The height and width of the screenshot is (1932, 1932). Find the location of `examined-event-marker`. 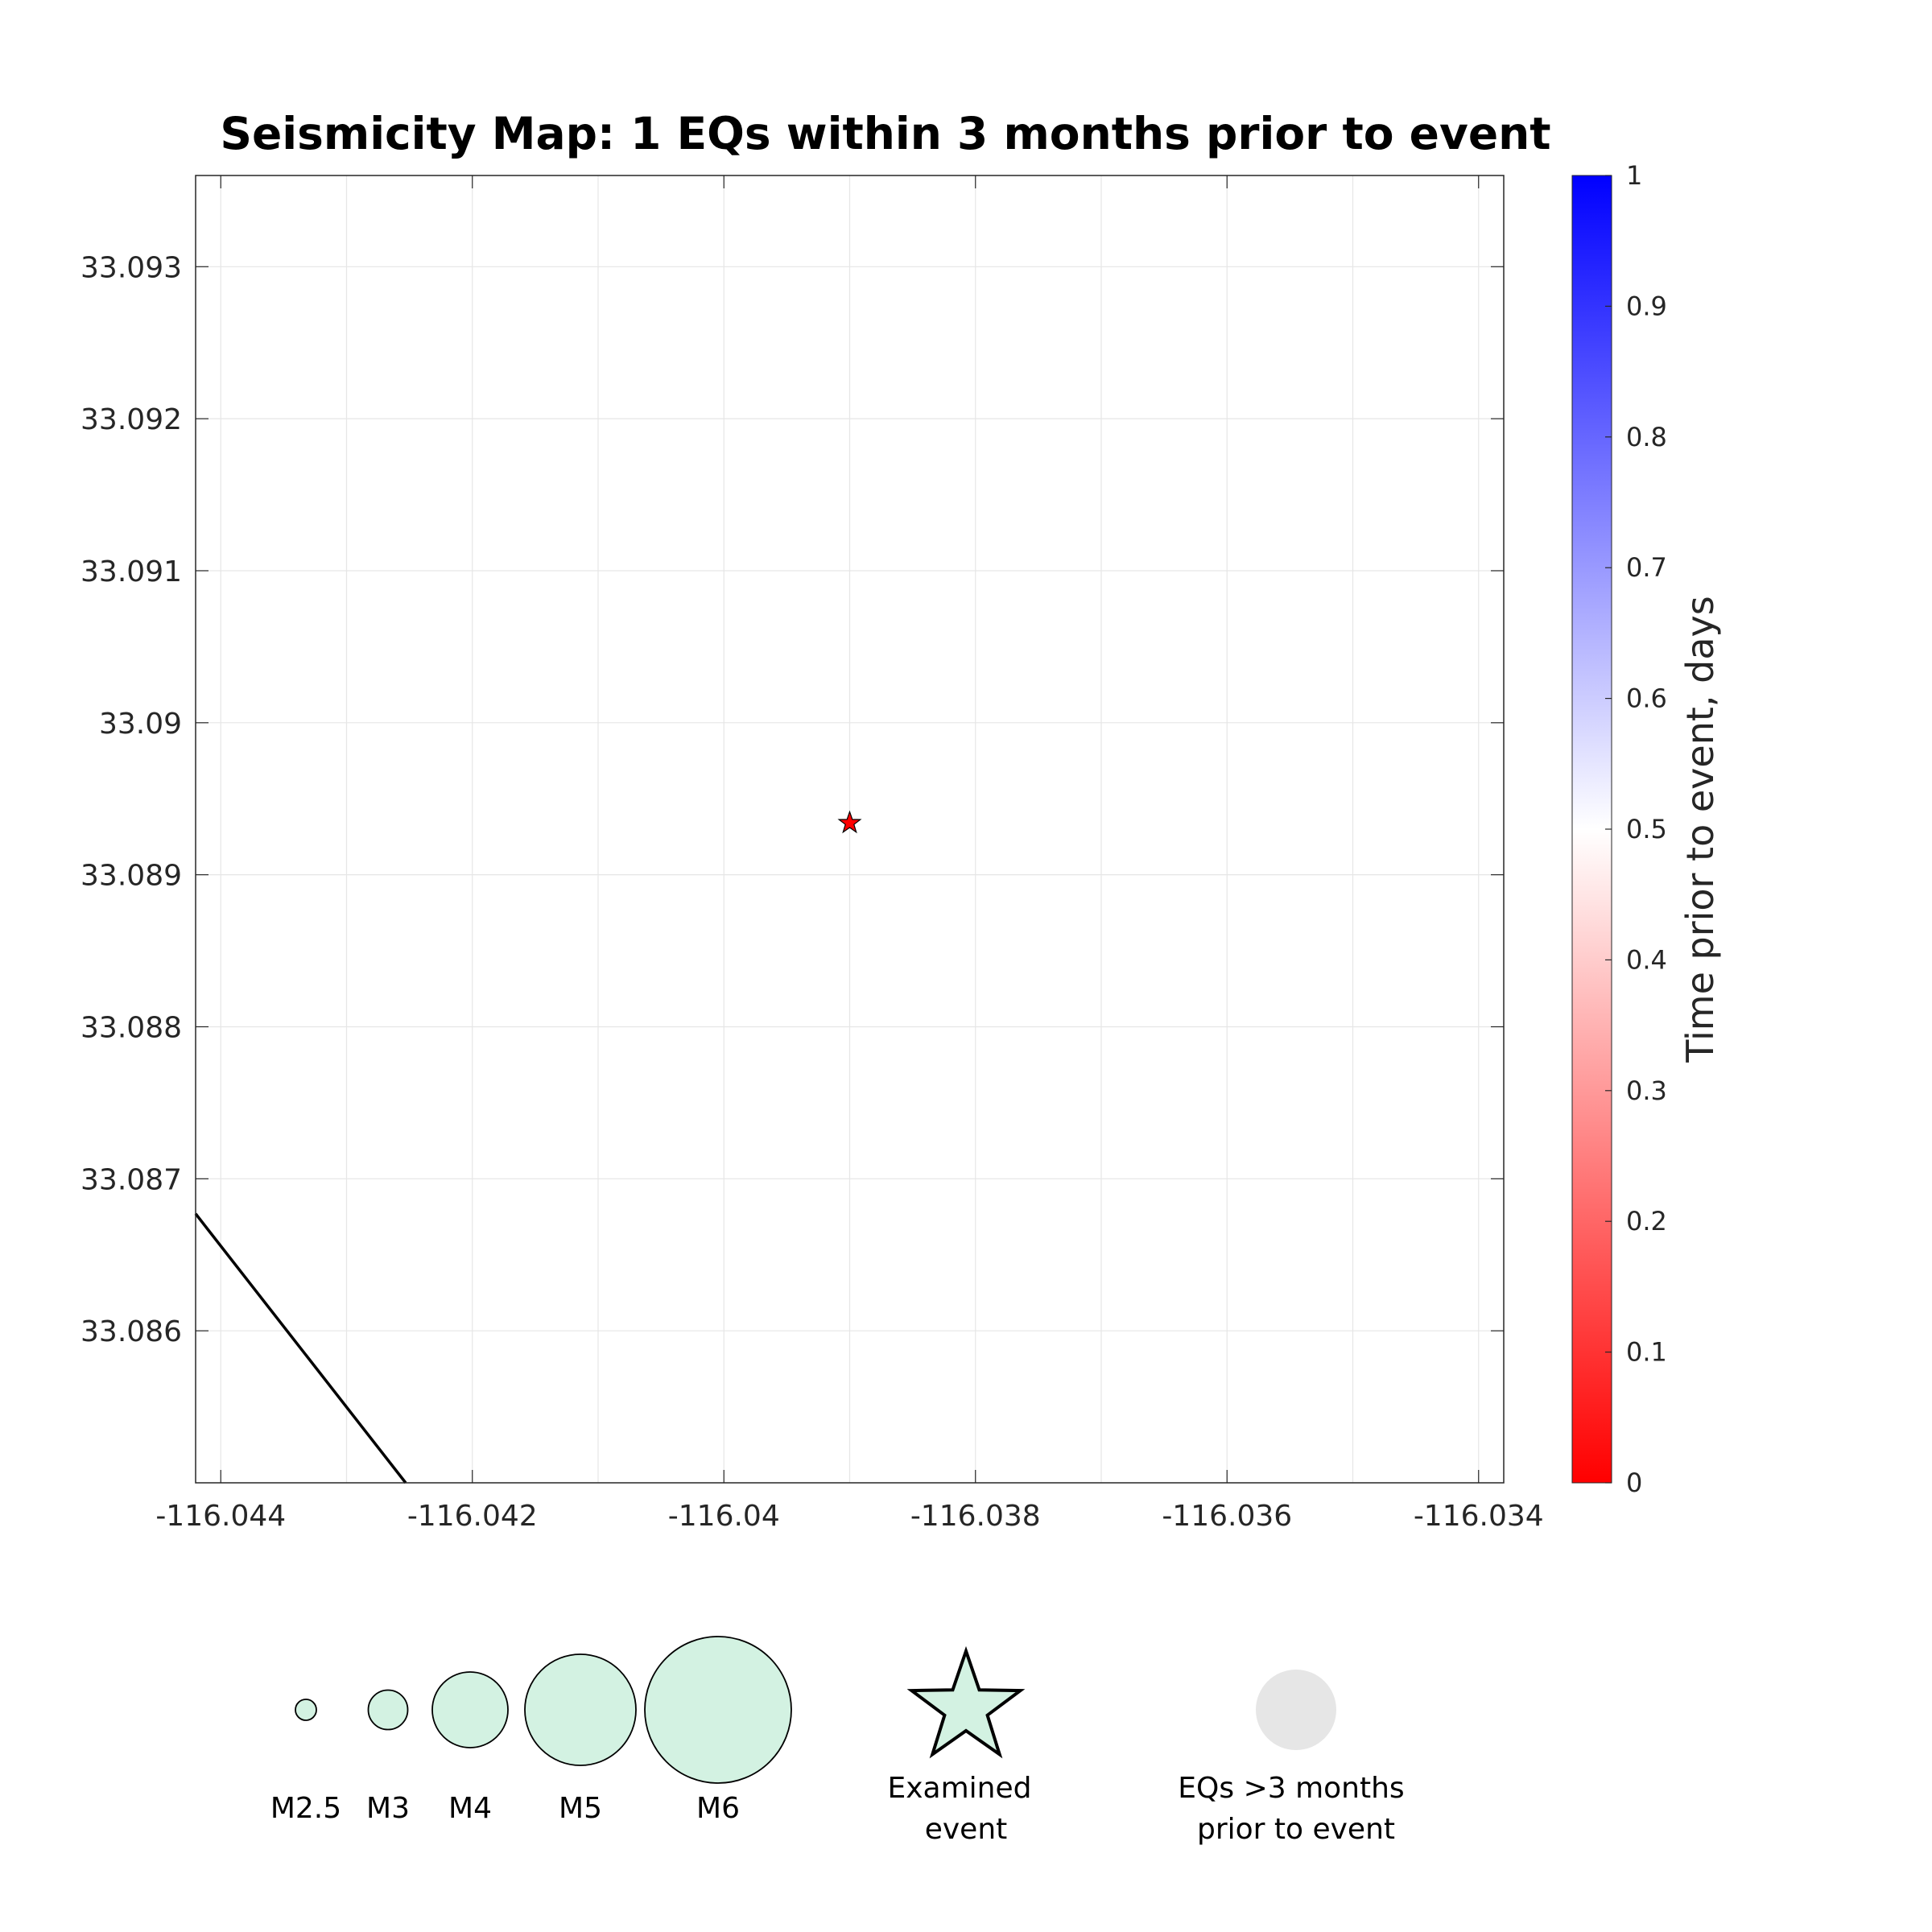

examined-event-marker is located at coordinates (849, 822).